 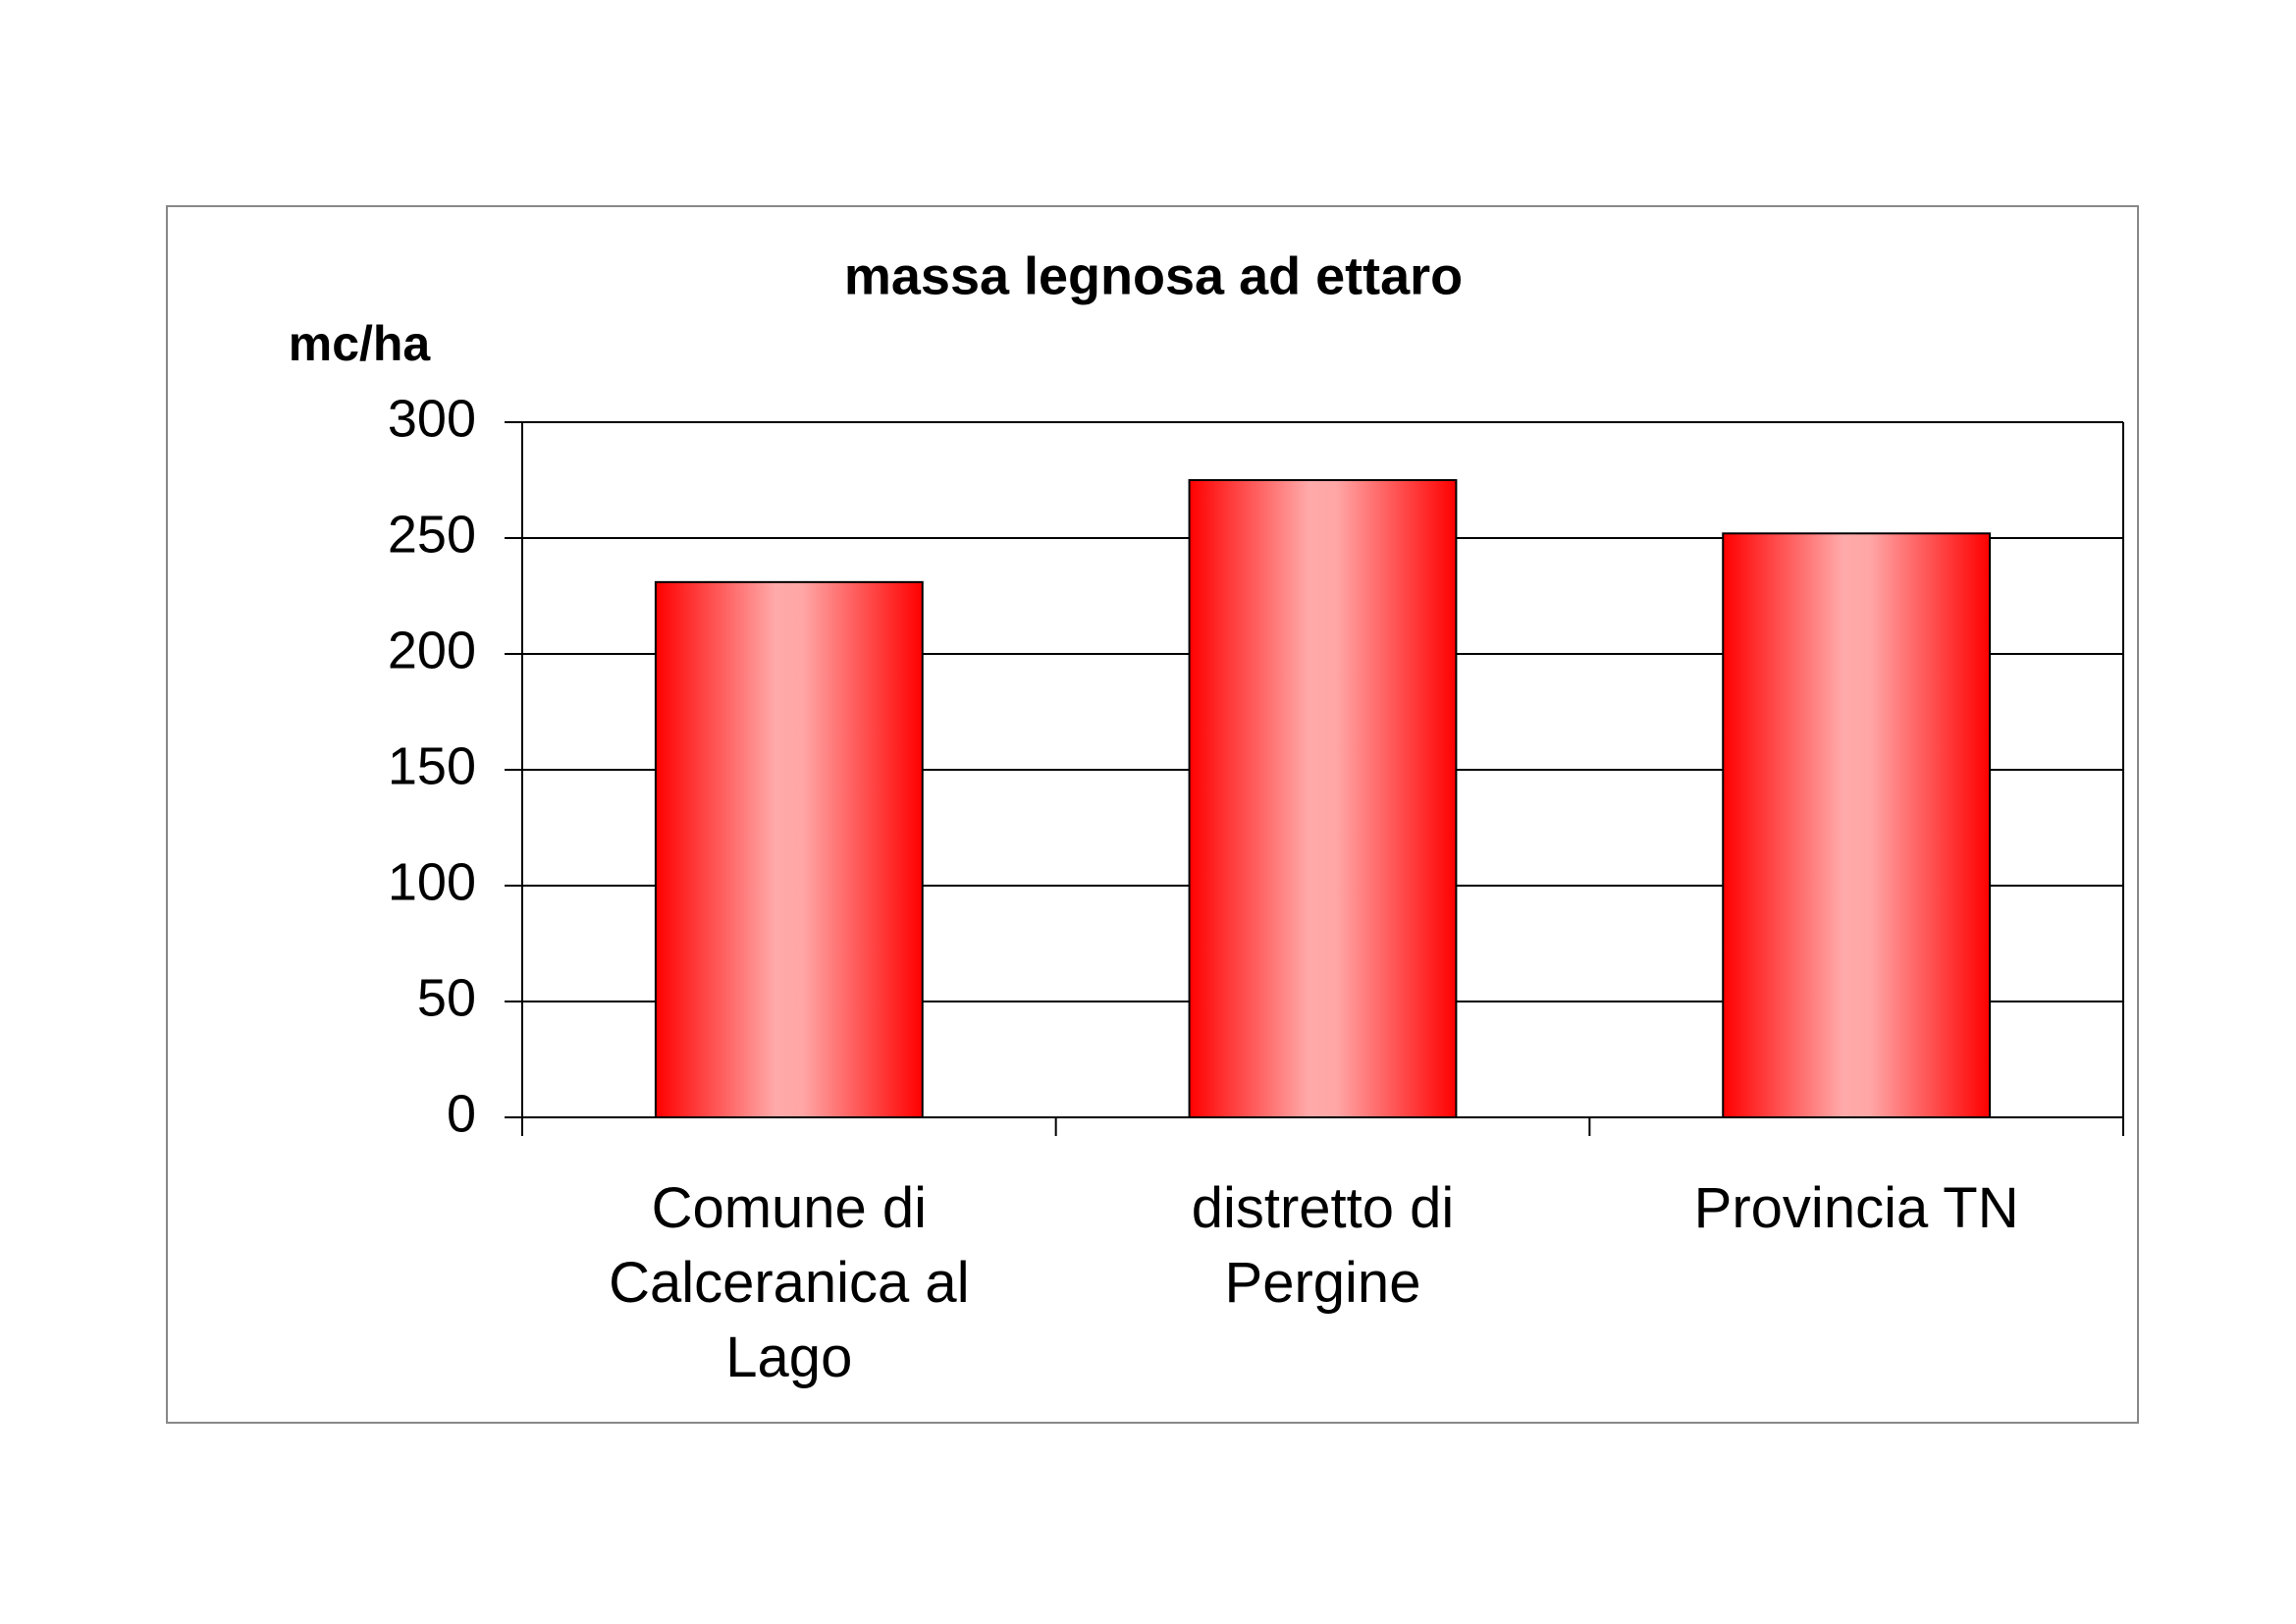 I want to click on y-tick-label: 300, so click(x=432, y=418).